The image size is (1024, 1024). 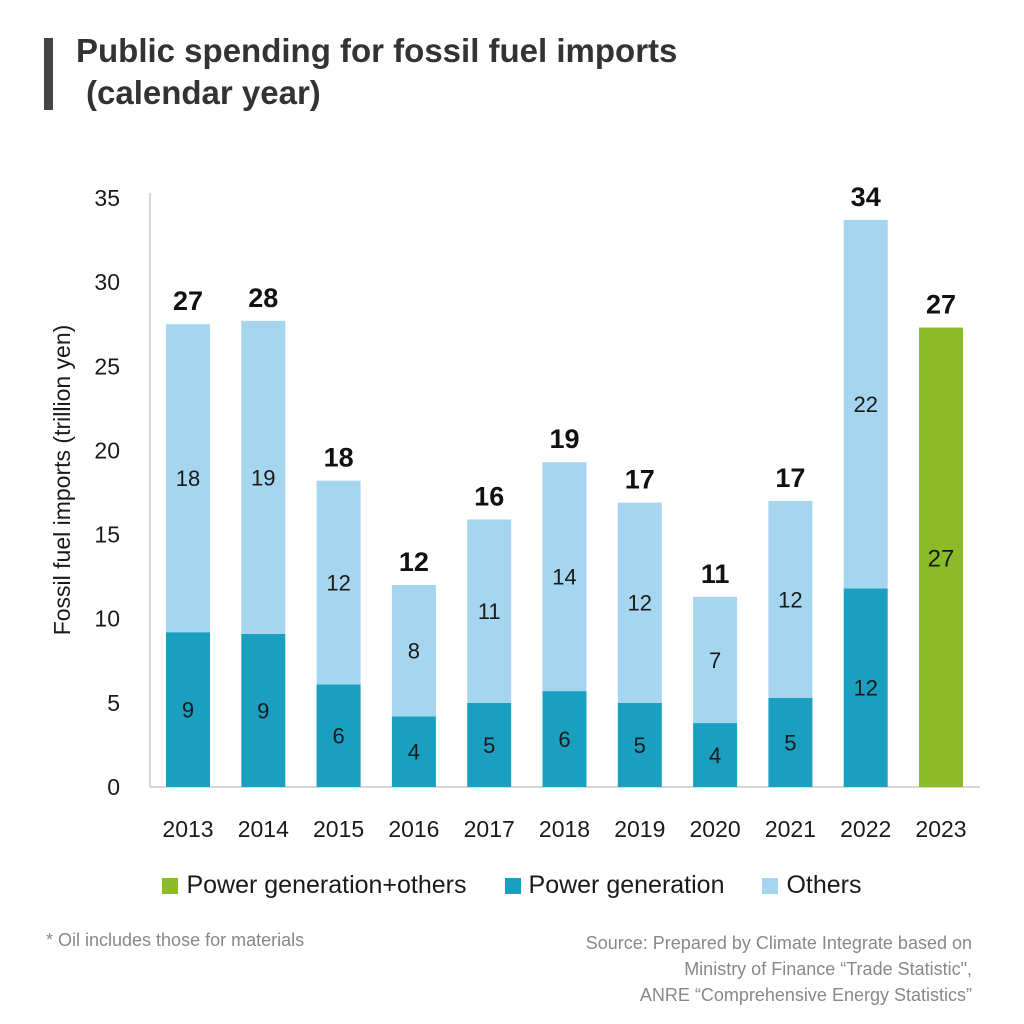 What do you see at coordinates (107, 535) in the screenshot?
I see `y-tick-label: 15` at bounding box center [107, 535].